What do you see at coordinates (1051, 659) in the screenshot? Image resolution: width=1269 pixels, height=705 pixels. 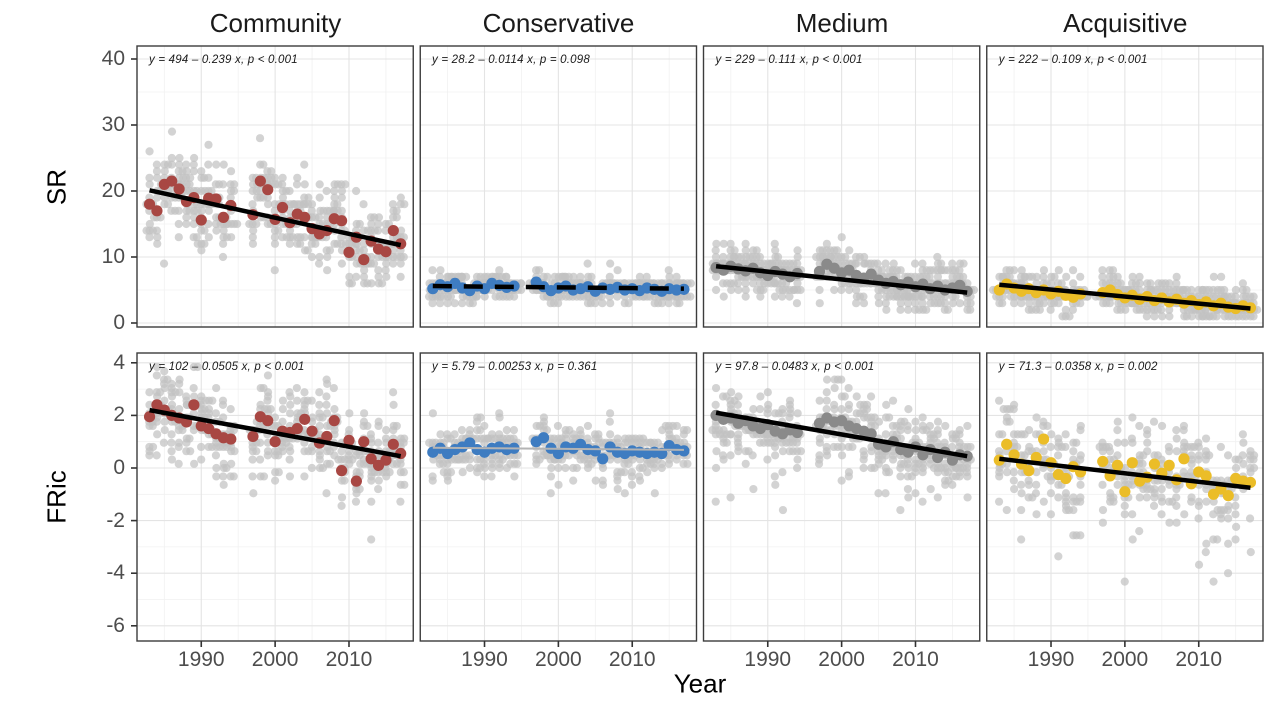 I see `x-tick-label: 1990` at bounding box center [1051, 659].